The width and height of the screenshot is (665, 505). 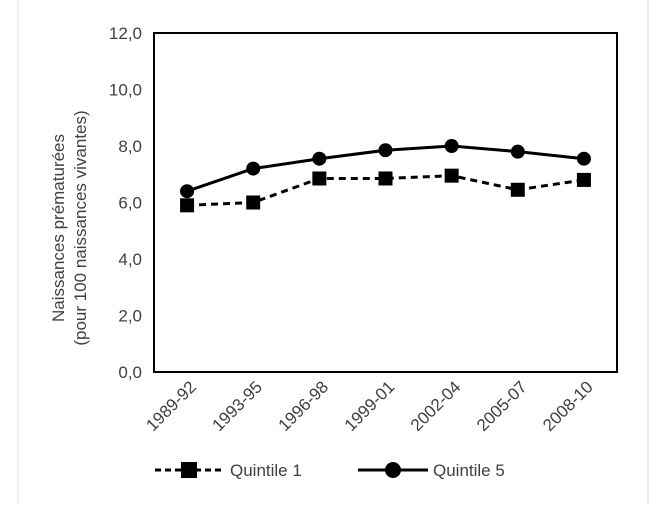 I want to click on y-axis-title-line-1: Naissances prématurées, so click(x=58, y=228).